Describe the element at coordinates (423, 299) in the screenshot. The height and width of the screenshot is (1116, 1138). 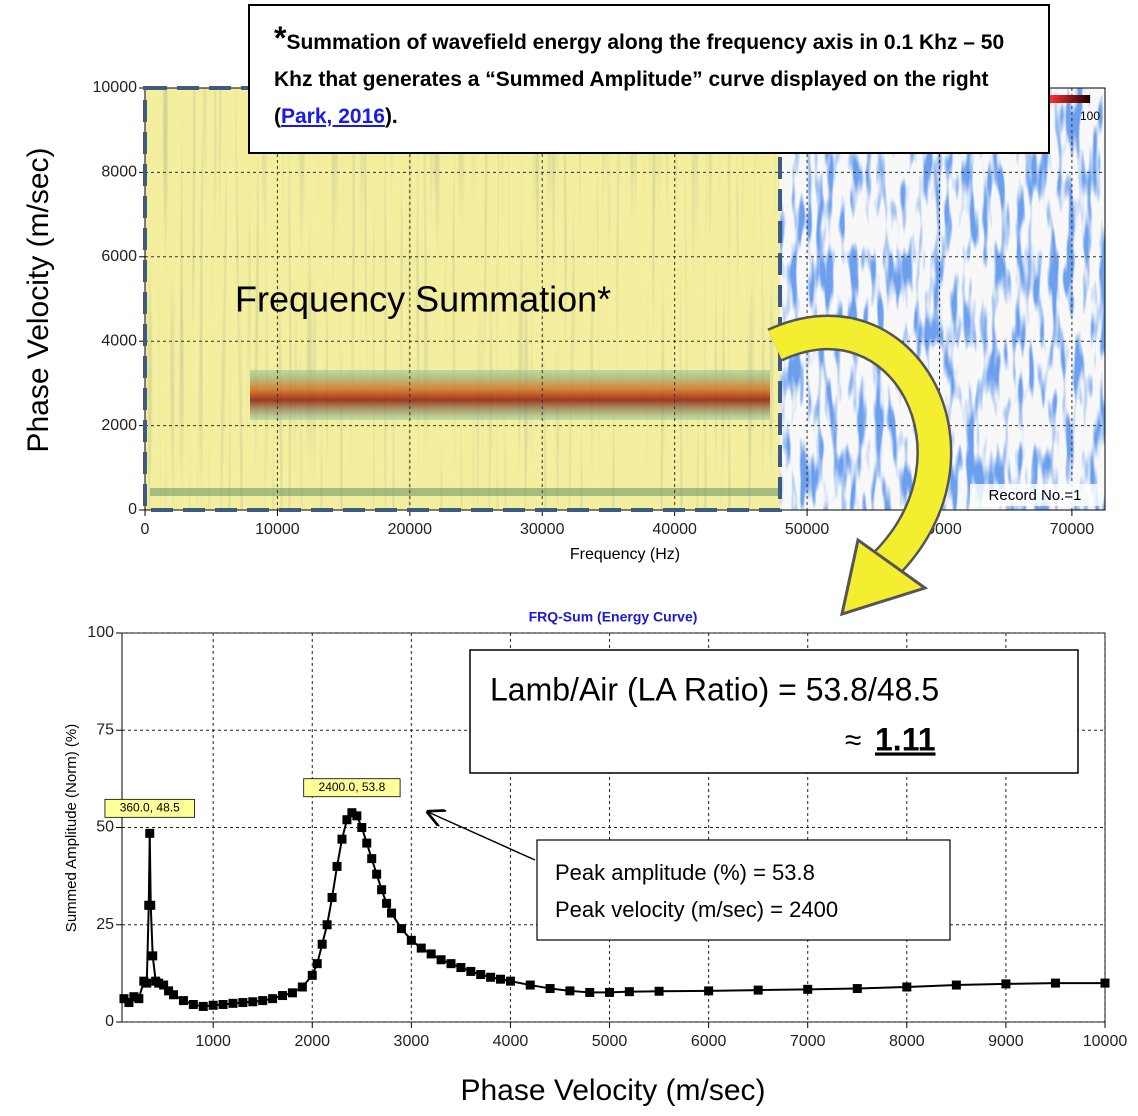
I see `overlay-text: Frequency Summation*` at that location.